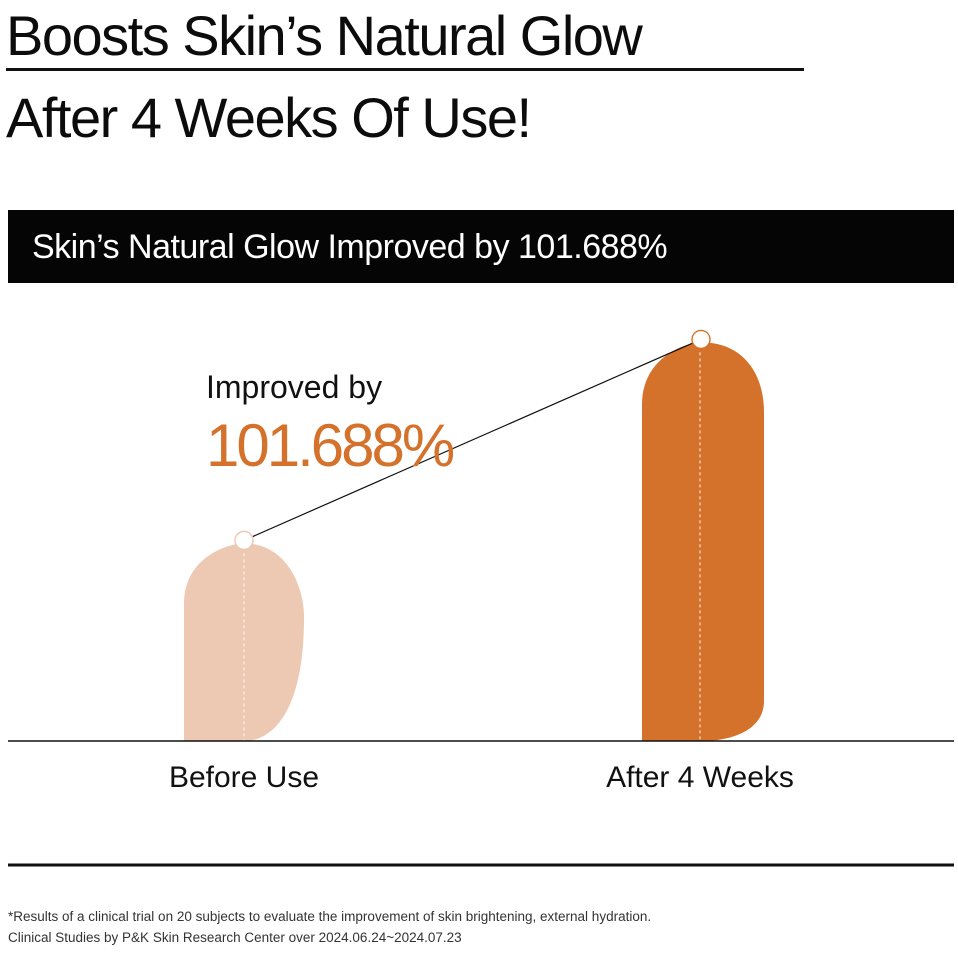  What do you see at coordinates (244, 777) in the screenshot?
I see `category-label-before-use: Before Use` at bounding box center [244, 777].